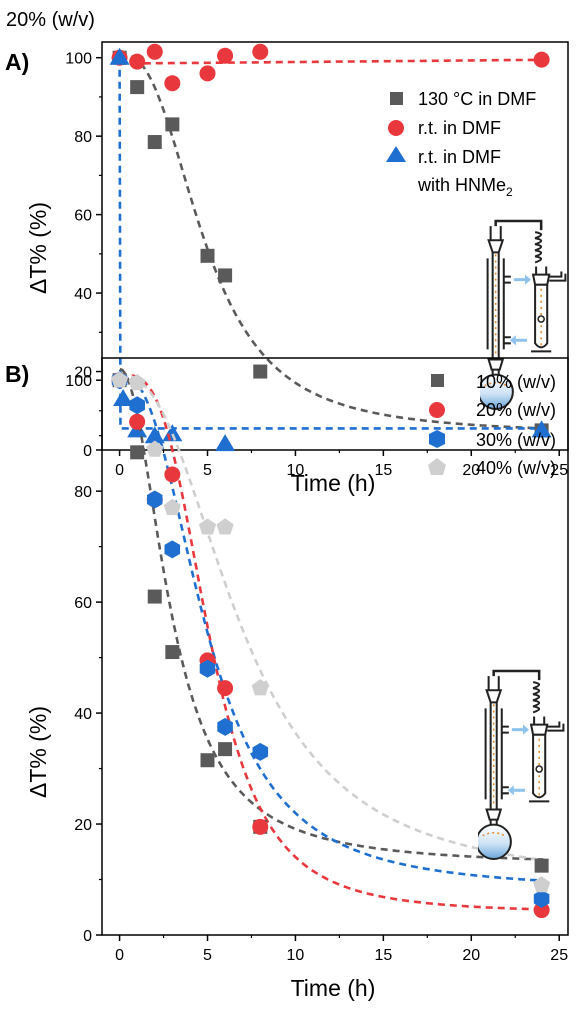 This screenshot has width=577, height=1009. I want to click on apparatus-b-icon, so click(521, 764).